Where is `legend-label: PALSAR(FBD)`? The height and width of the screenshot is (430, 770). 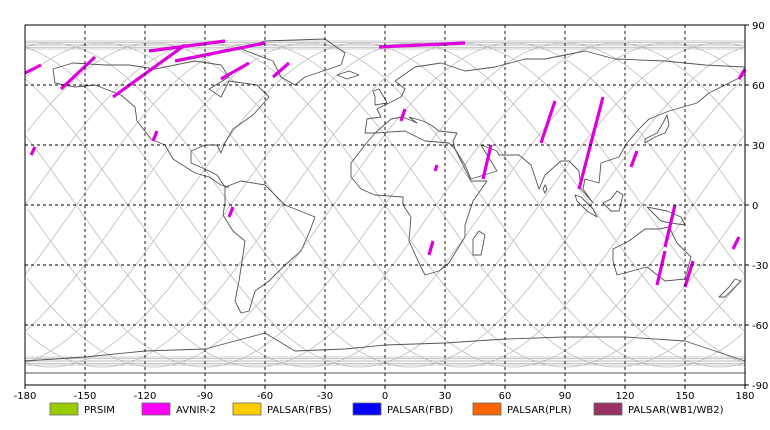 legend-label: PALSAR(FBD) is located at coordinates (420, 410).